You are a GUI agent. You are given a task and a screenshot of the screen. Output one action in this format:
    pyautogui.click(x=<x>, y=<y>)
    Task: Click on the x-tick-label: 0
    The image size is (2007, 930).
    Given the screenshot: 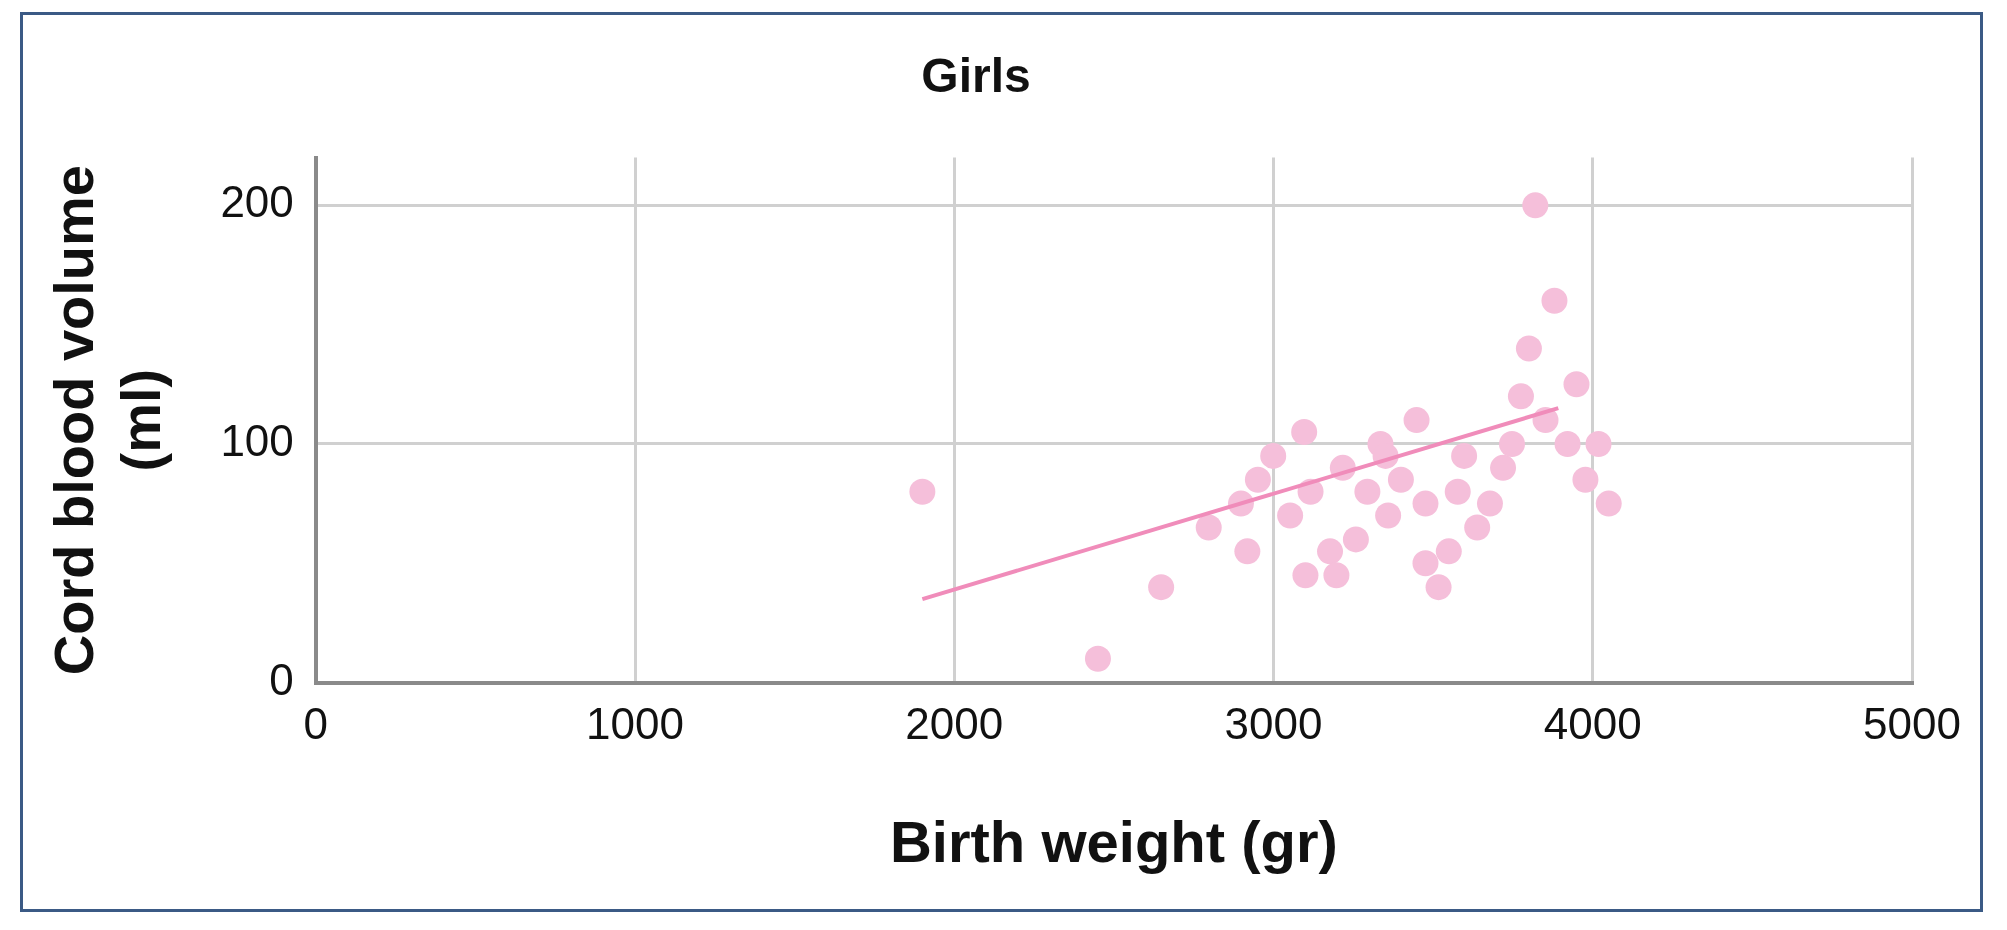 What is the action you would take?
    pyautogui.click(x=316, y=724)
    